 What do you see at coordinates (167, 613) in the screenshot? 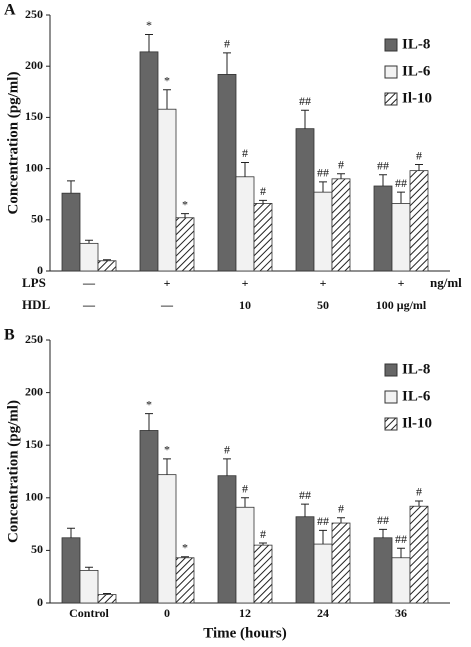
I see `x-tick-label: 0` at bounding box center [167, 613].